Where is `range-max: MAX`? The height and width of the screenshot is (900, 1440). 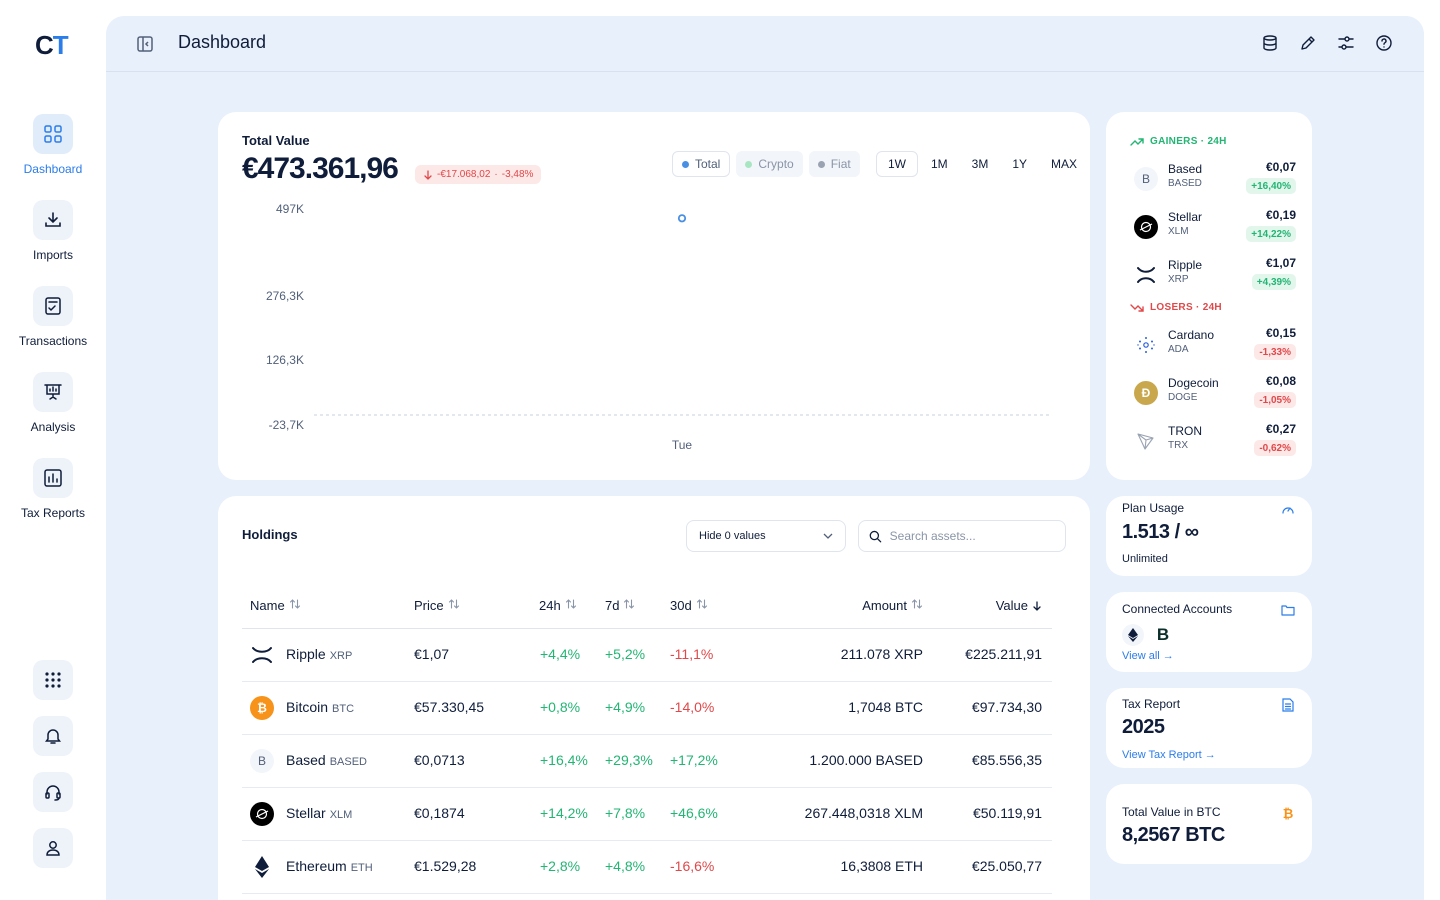
range-max: MAX is located at coordinates (1064, 164).